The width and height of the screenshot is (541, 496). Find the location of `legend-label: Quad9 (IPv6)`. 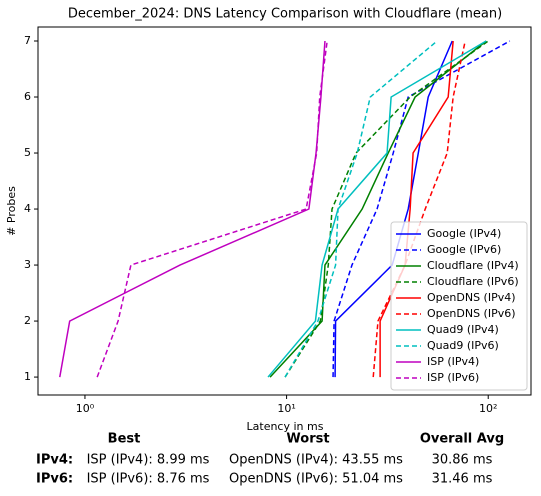

legend-label: Quad9 (IPv6) is located at coordinates (463, 345).